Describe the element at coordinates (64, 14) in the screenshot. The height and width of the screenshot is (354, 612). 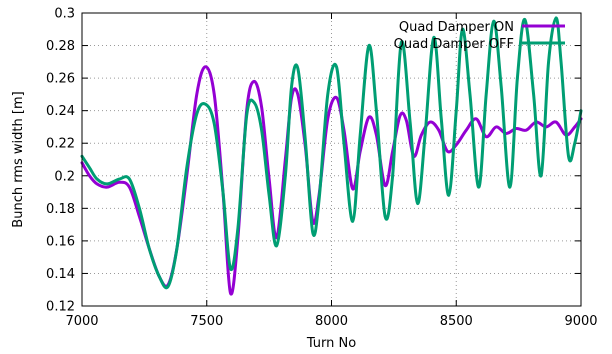
I see `y-tick-label: 0.3` at that location.